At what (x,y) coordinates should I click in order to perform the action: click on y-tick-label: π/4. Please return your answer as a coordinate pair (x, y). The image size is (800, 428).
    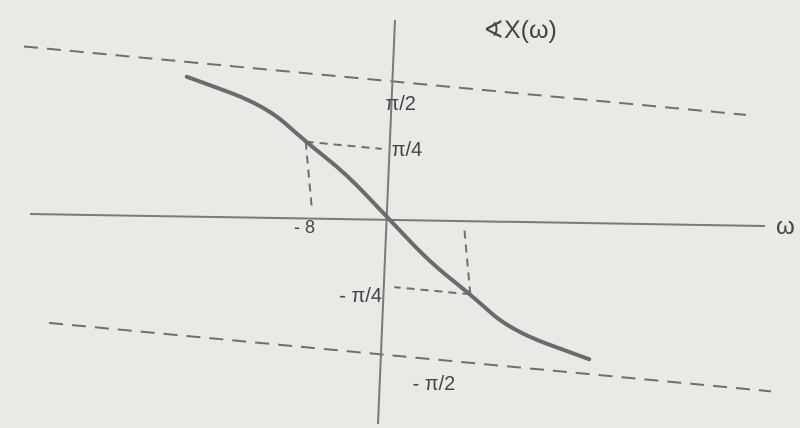
    Looking at the image, I should click on (407, 150).